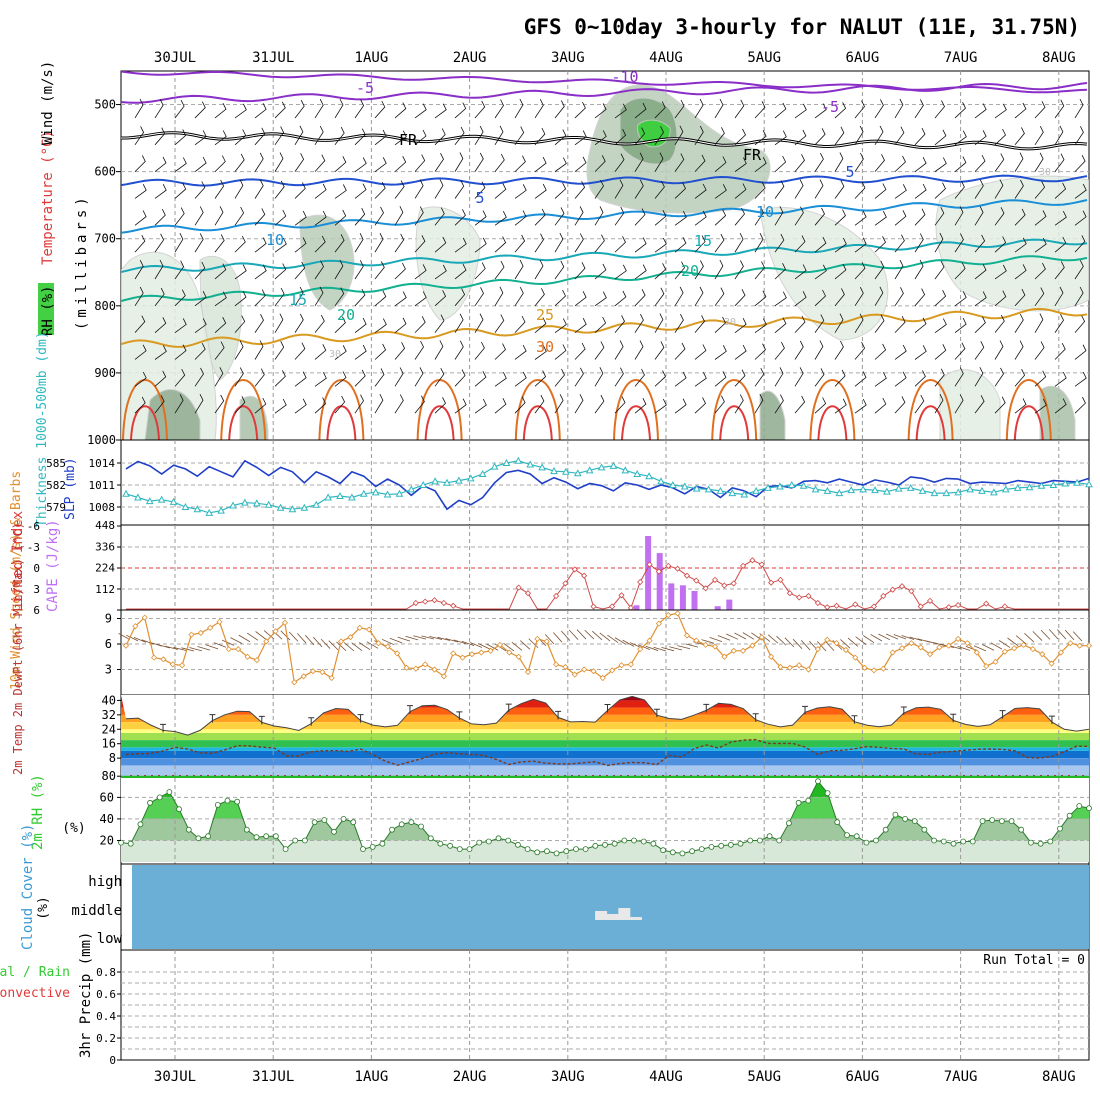 The height and width of the screenshot is (1100, 1100). Describe the element at coordinates (470, 58) in the screenshot. I see `top-date-label: 2AUG` at that location.